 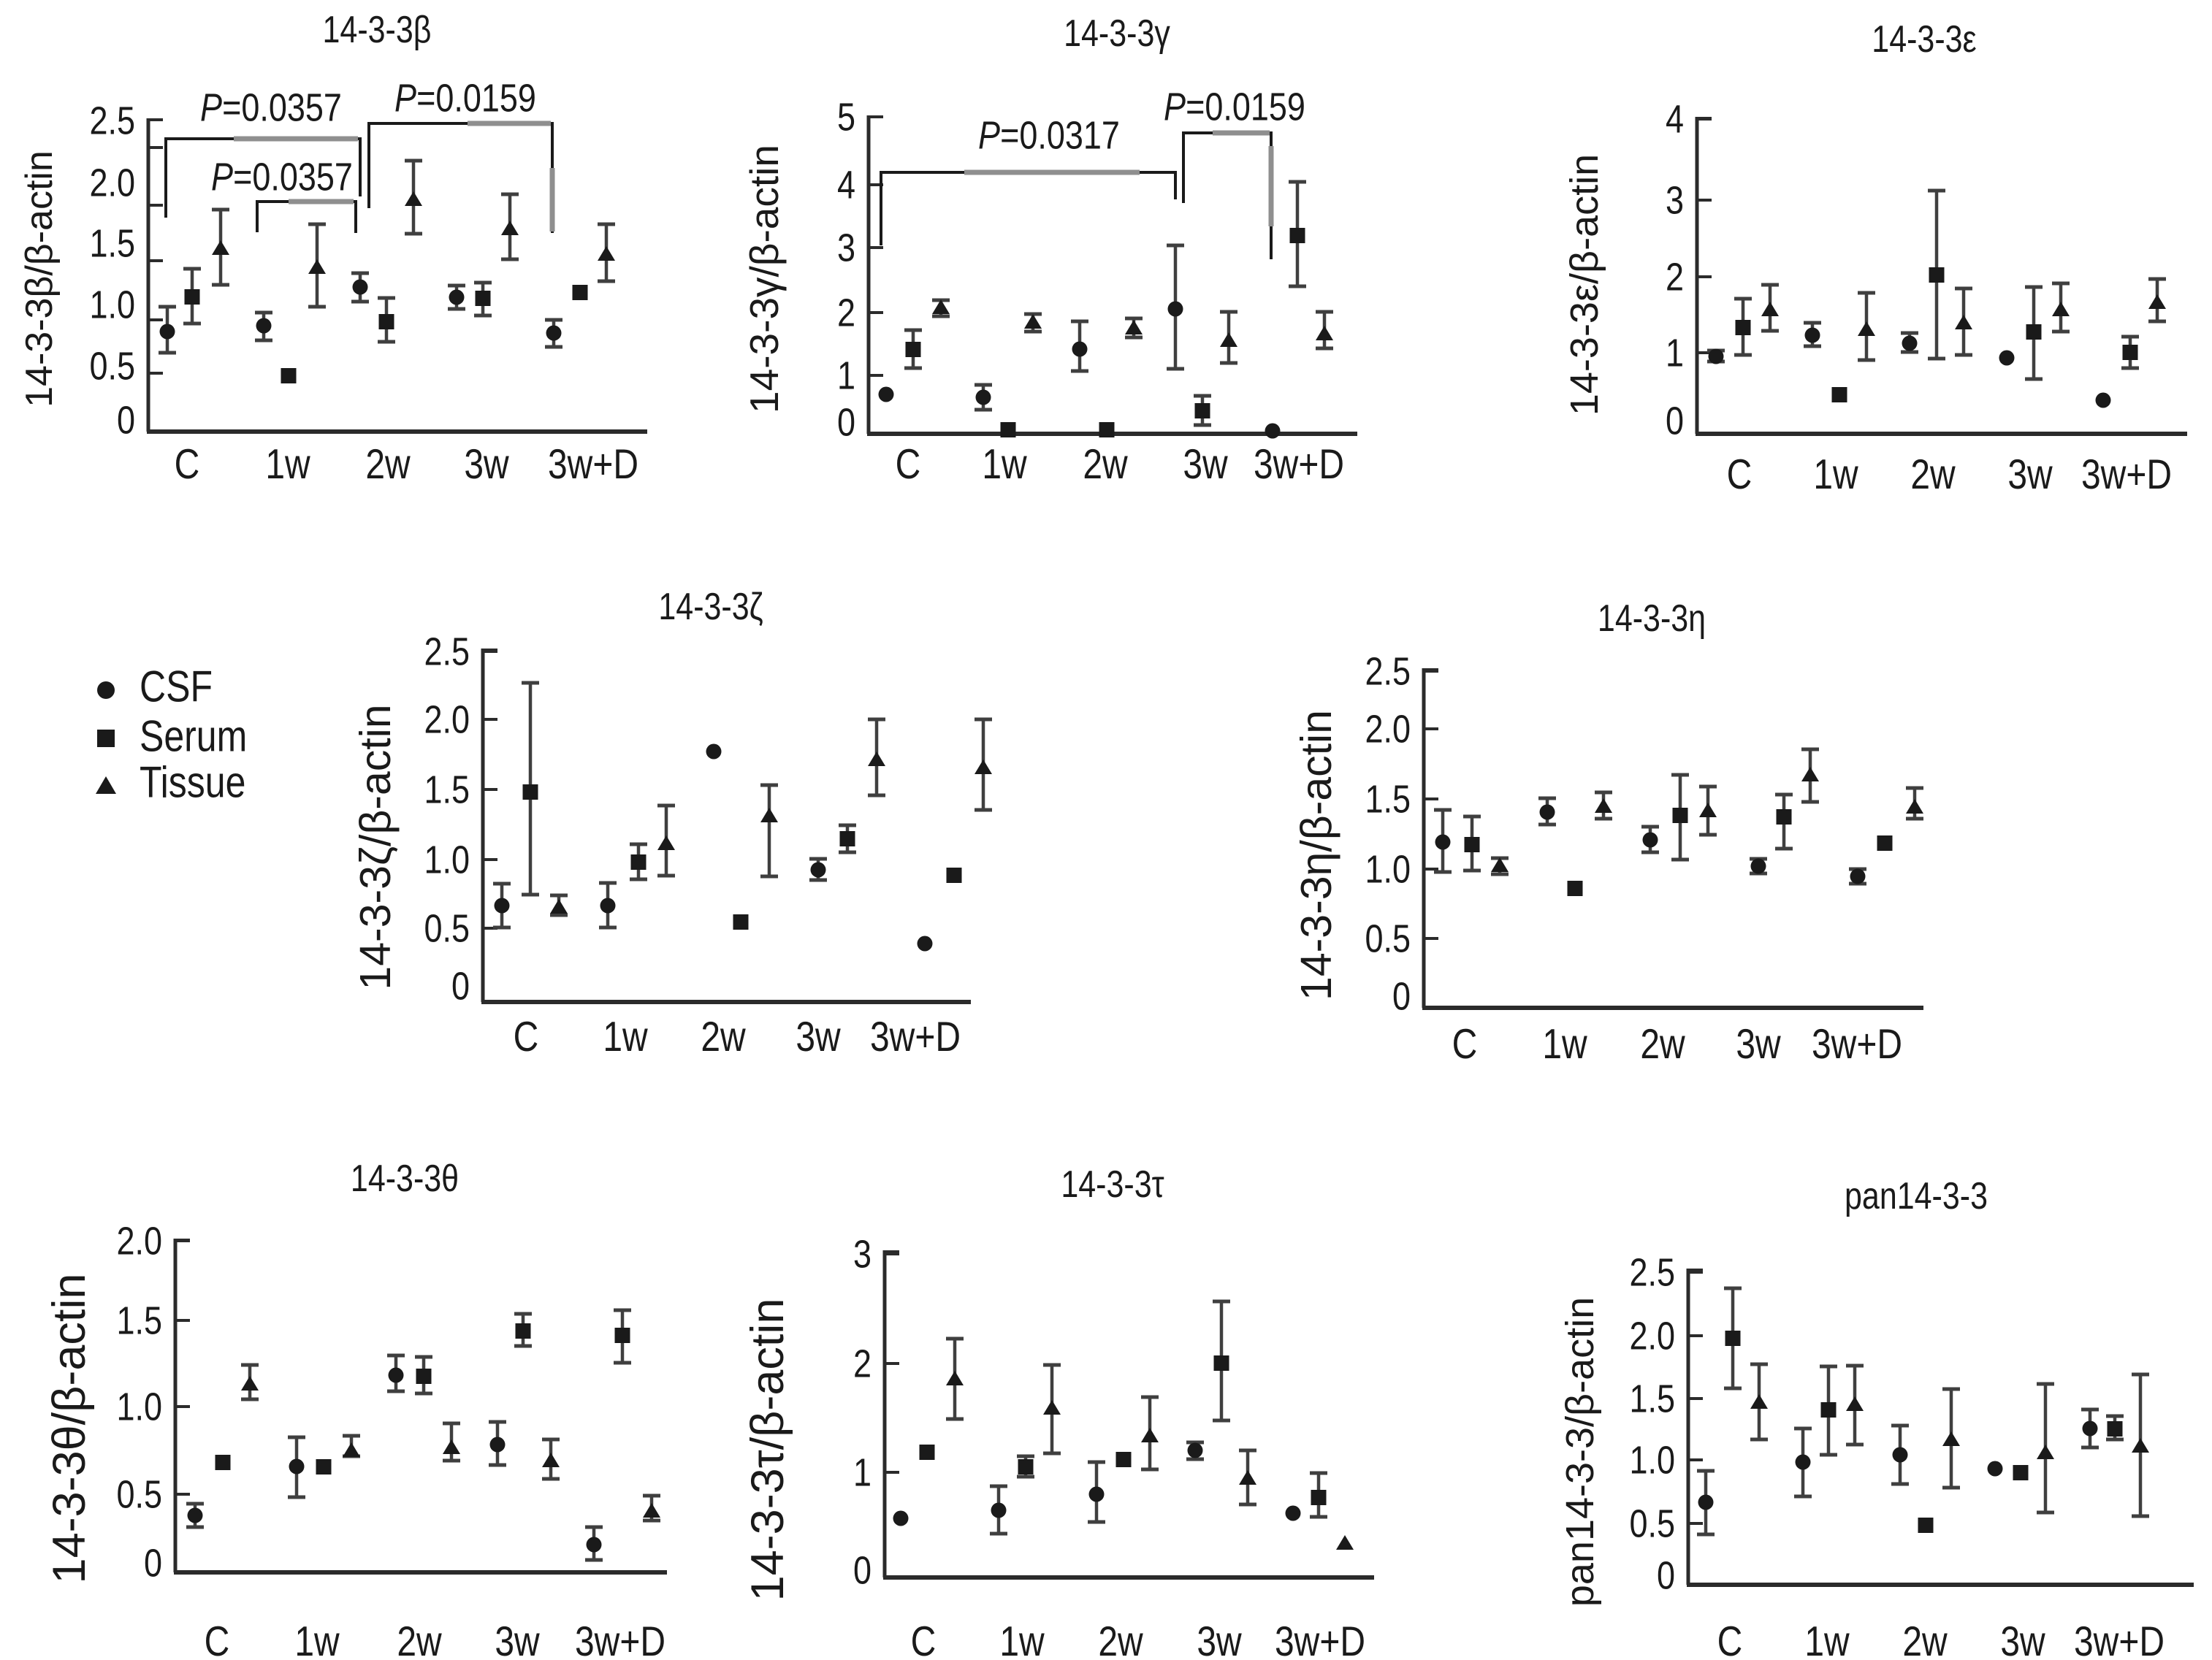 I want to click on svg-text: 14-3-3ε, so click(x=1924, y=39).